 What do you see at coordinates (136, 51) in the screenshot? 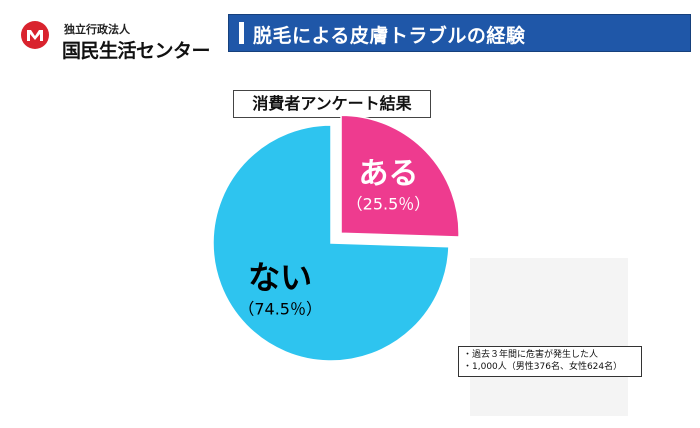
I see `org-name: 国民生活センター` at bounding box center [136, 51].